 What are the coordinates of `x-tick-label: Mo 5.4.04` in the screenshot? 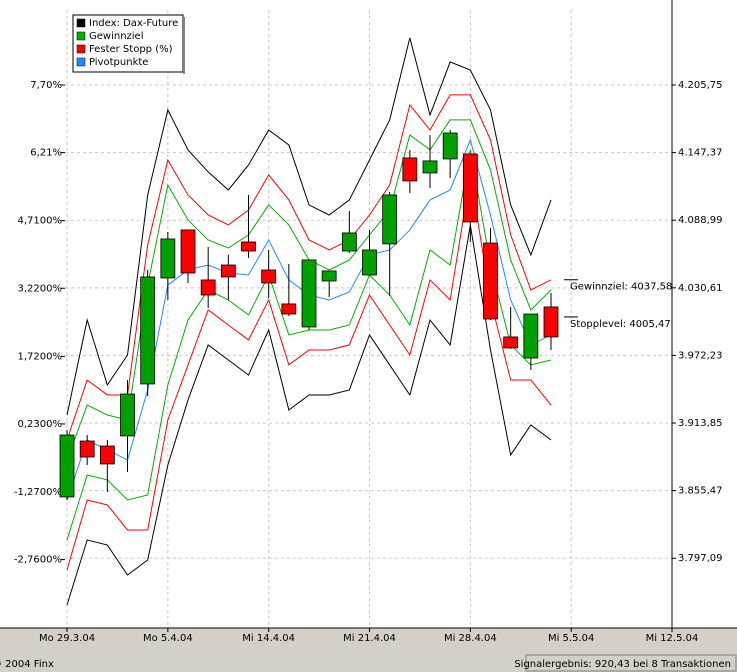 It's located at (168, 638).